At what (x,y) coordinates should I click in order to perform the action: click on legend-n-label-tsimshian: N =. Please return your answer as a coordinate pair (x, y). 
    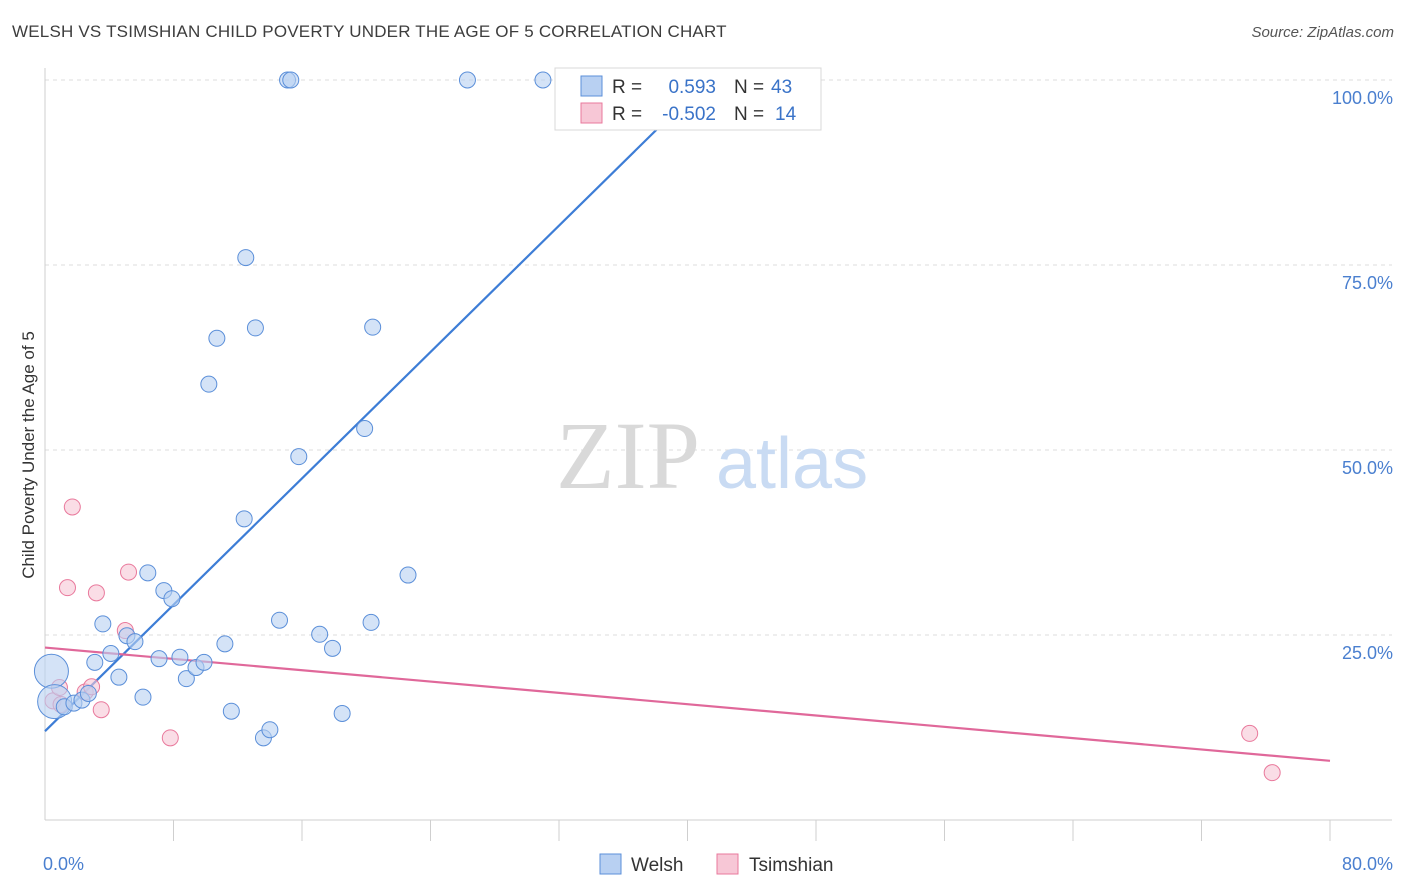
    Looking at the image, I should click on (749, 114).